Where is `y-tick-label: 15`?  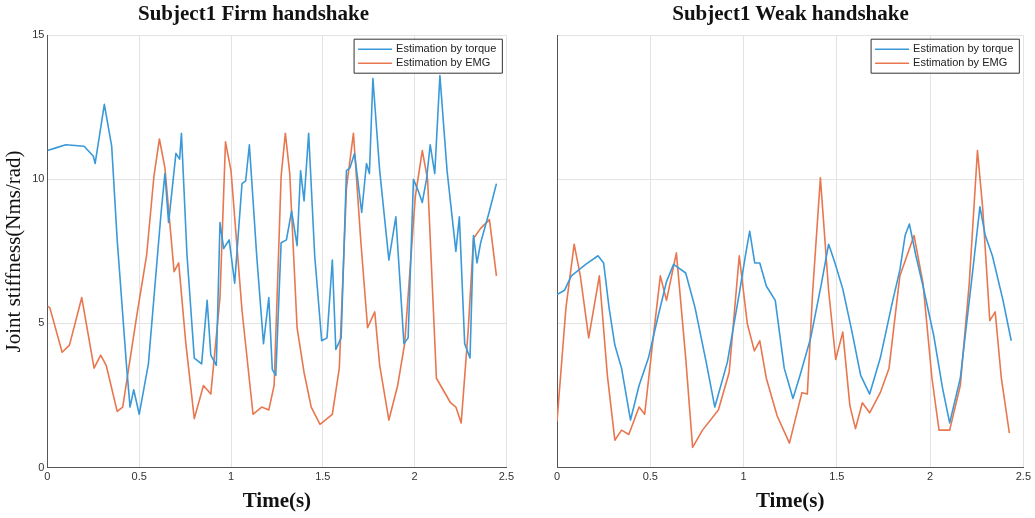
y-tick-label: 15 is located at coordinates (38, 34).